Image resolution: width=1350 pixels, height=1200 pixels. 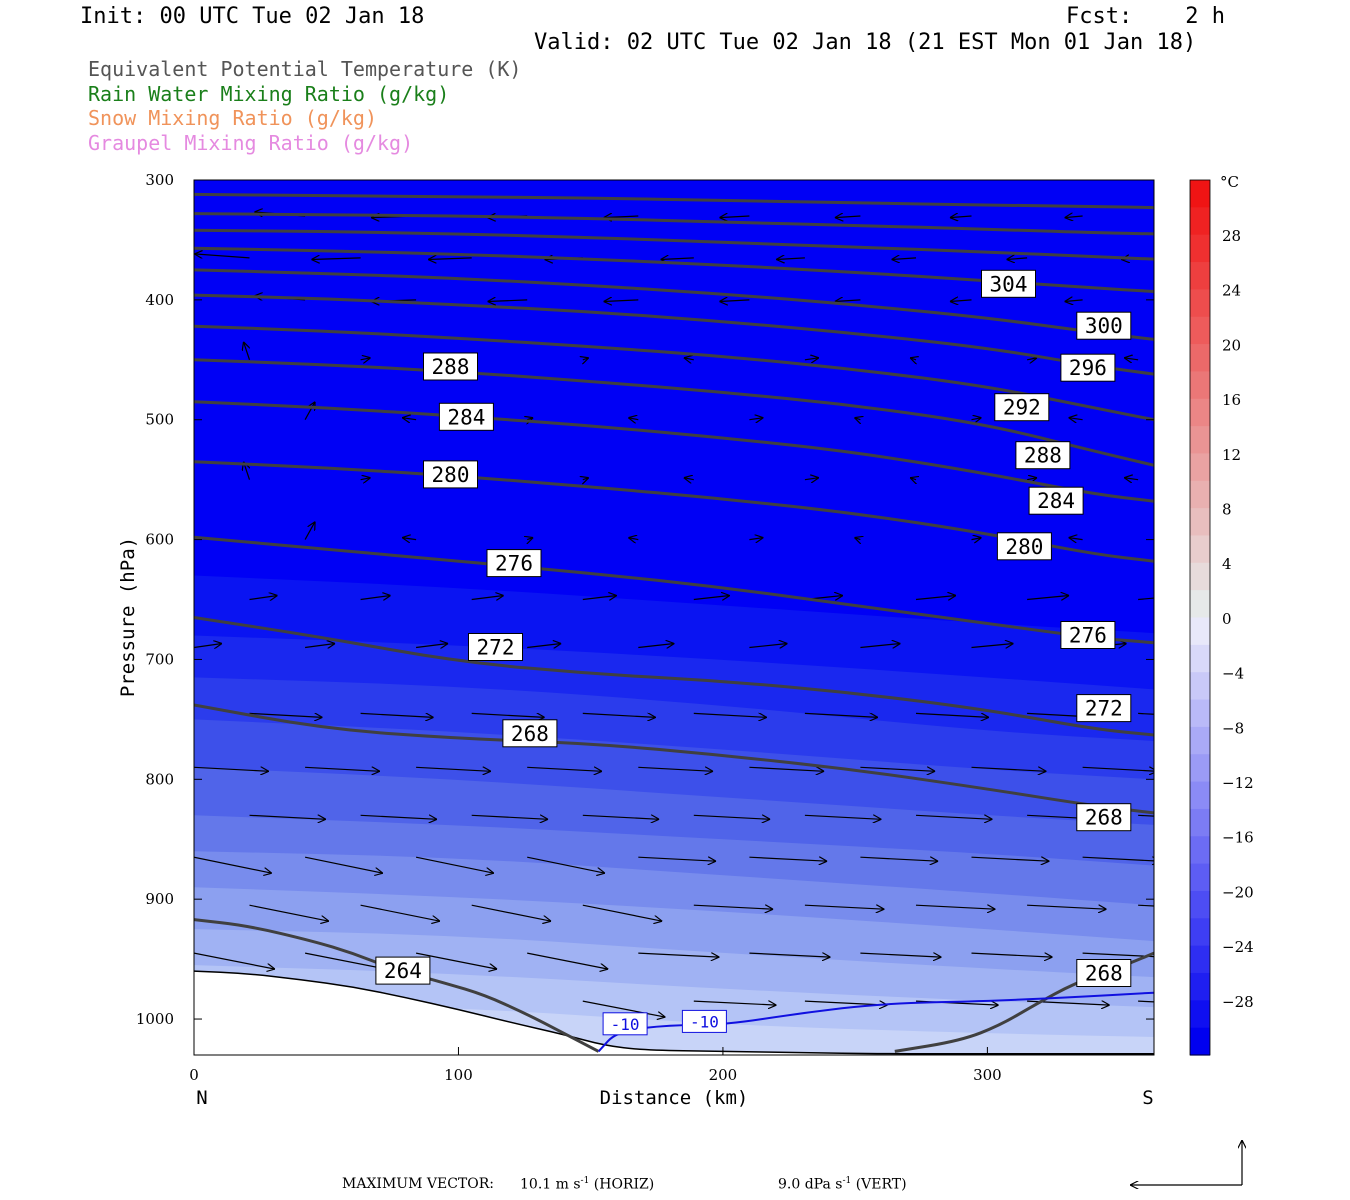 What do you see at coordinates (1145, 16) in the screenshot?
I see `forecast-hour: Fcst: 2 h` at bounding box center [1145, 16].